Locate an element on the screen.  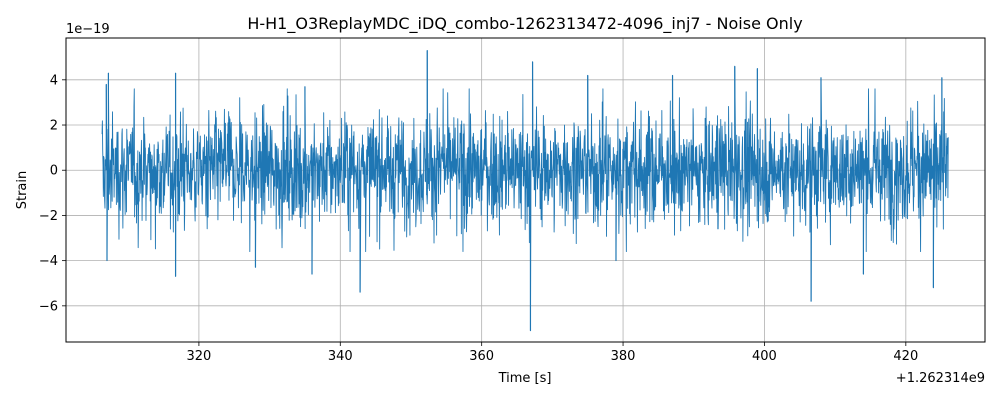
y-tick-label: −6 is located at coordinates (48, 306).